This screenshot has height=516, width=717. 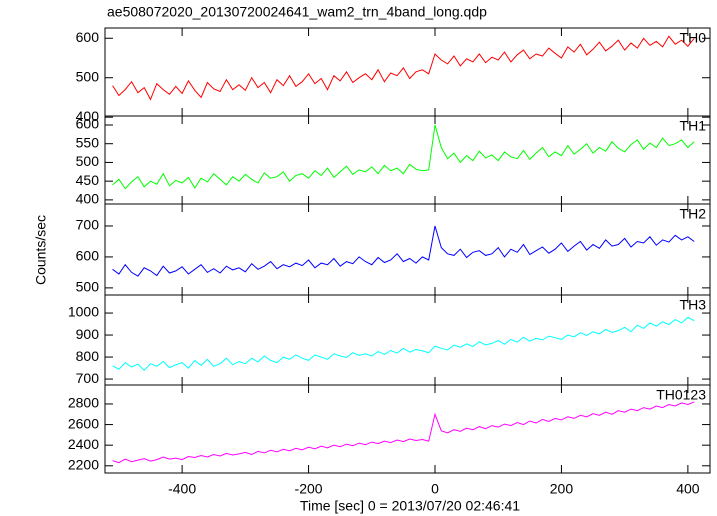 I want to click on y-axis-label: Counts/sec, so click(x=41, y=250).